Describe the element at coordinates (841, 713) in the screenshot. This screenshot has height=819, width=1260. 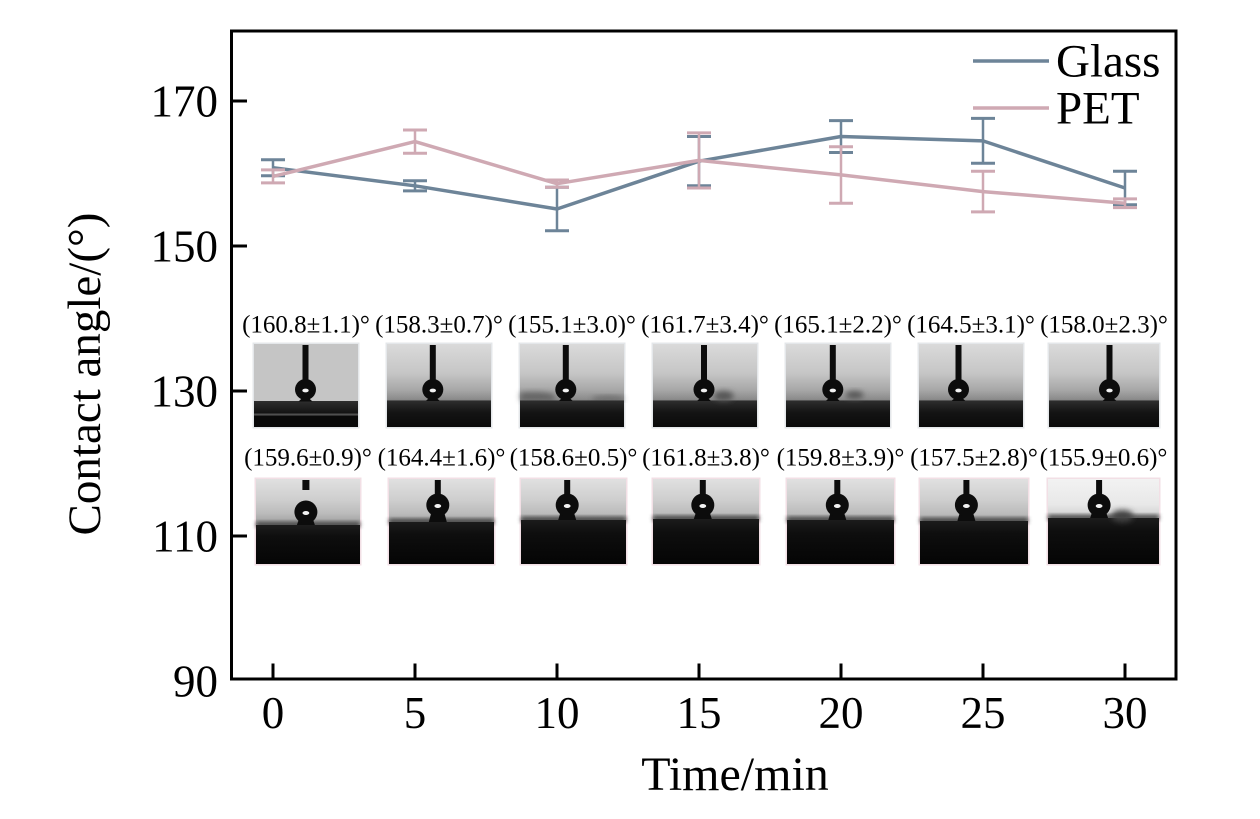
I see `svg-text: 20` at that location.